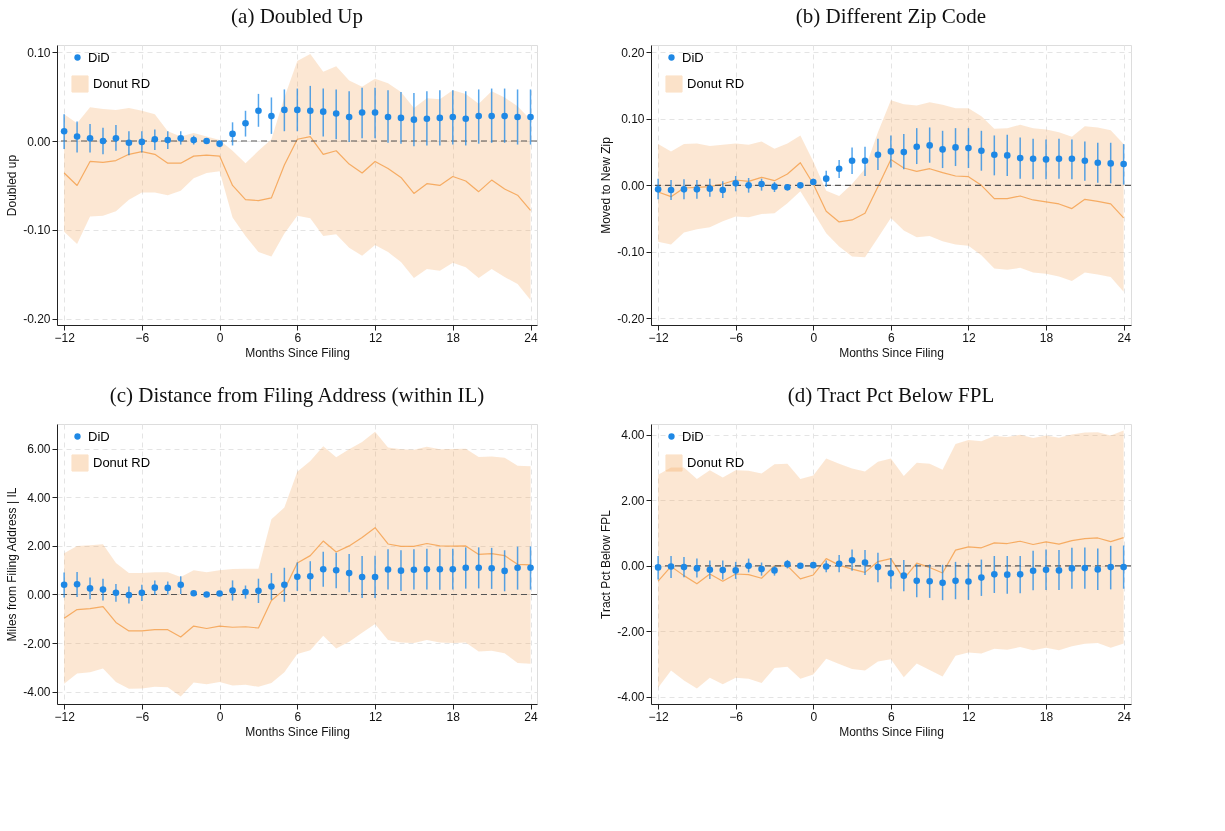 The height and width of the screenshot is (831, 1225). What do you see at coordinates (39, 449) in the screenshot?
I see `y-tick-label: 6.00` at bounding box center [39, 449].